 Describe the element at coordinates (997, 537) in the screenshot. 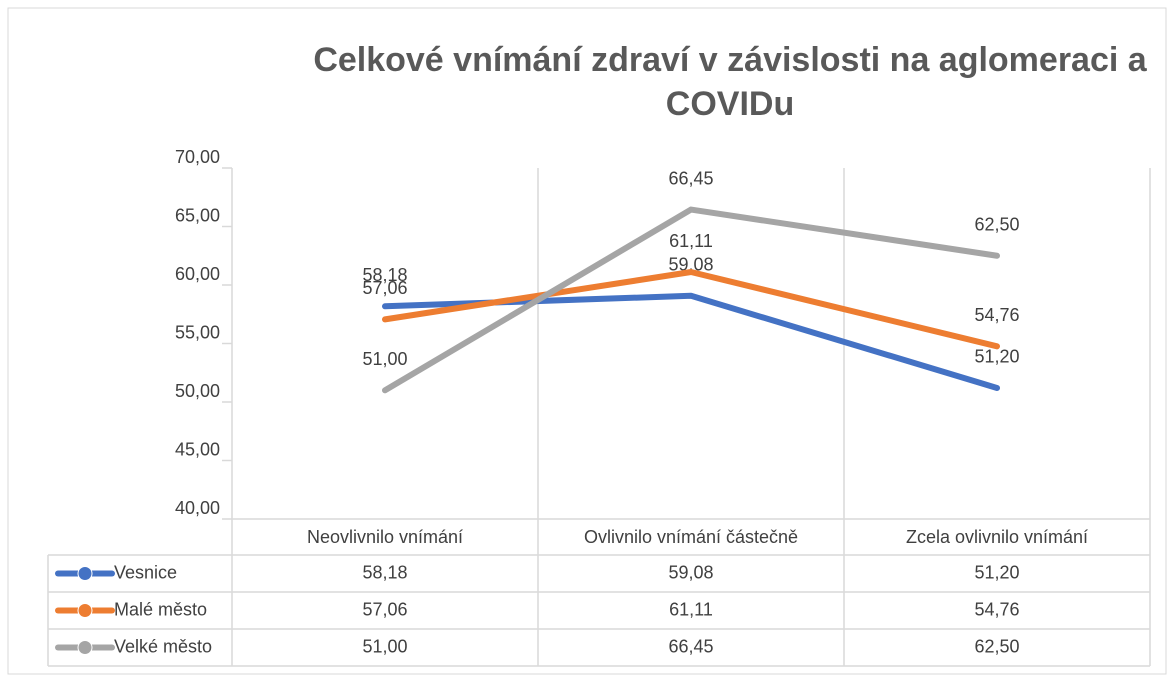

I see `x-tick-label: Zcela ovlivnilo vnímání` at that location.